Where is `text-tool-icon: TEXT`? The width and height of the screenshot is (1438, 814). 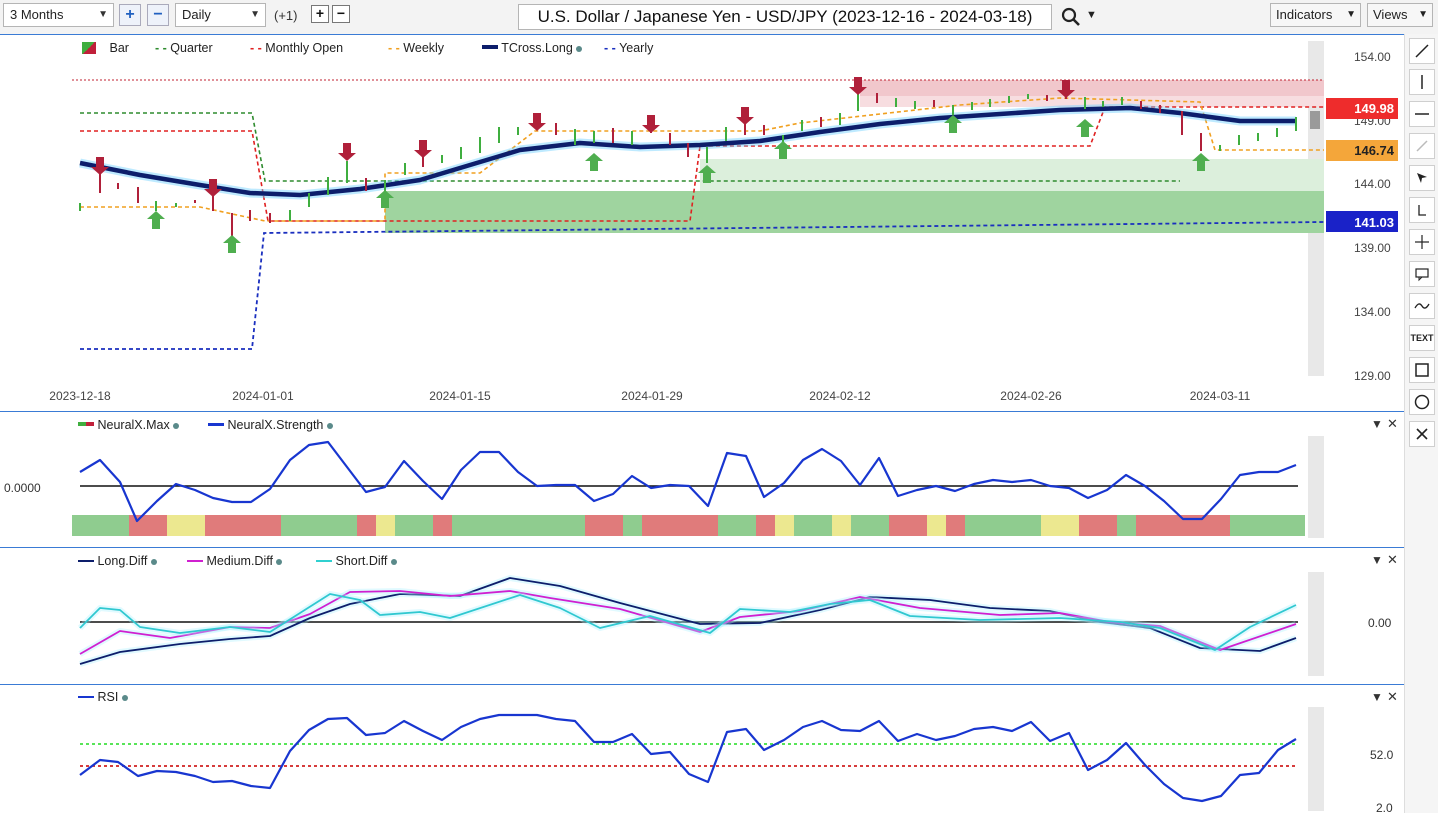
text-tool-icon: TEXT is located at coordinates (1422, 338).